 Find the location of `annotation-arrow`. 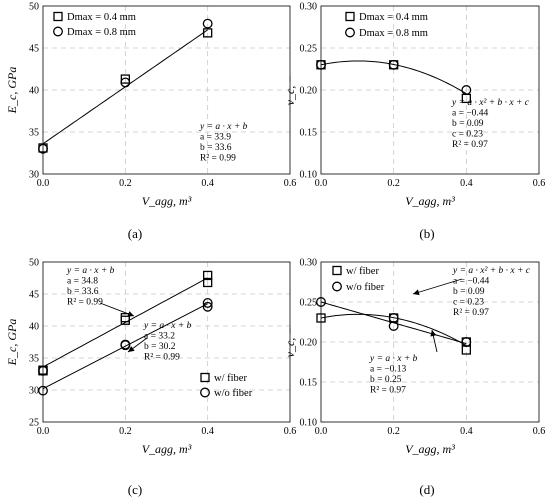

annotation-arrow is located at coordinates (117, 309).